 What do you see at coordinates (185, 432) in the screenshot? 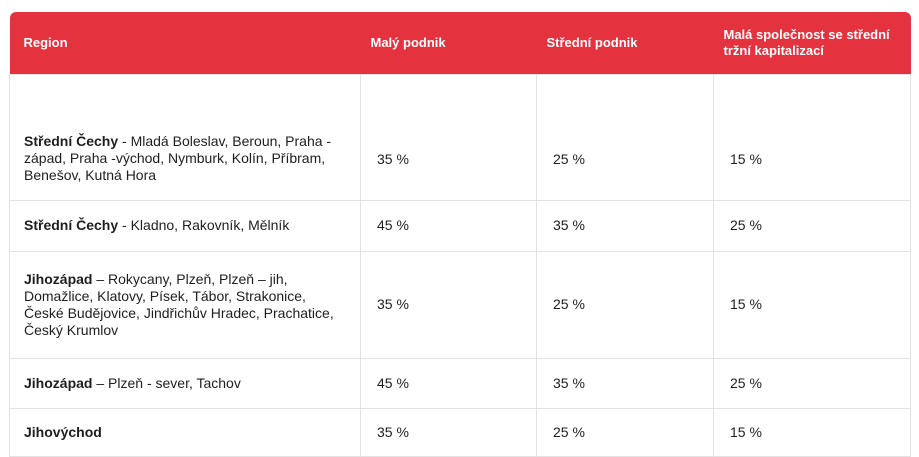
I see `region-cell: Jihovýchod` at bounding box center [185, 432].